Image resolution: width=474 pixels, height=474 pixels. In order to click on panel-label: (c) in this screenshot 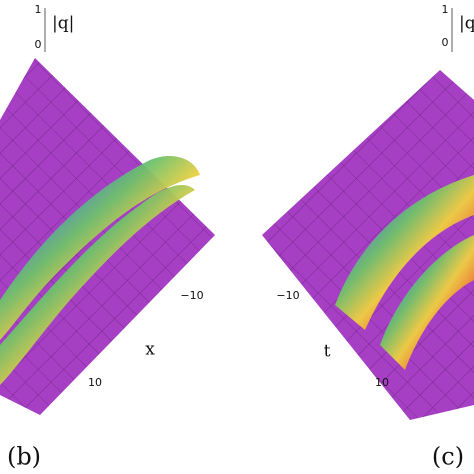, I will do `click(448, 457)`.